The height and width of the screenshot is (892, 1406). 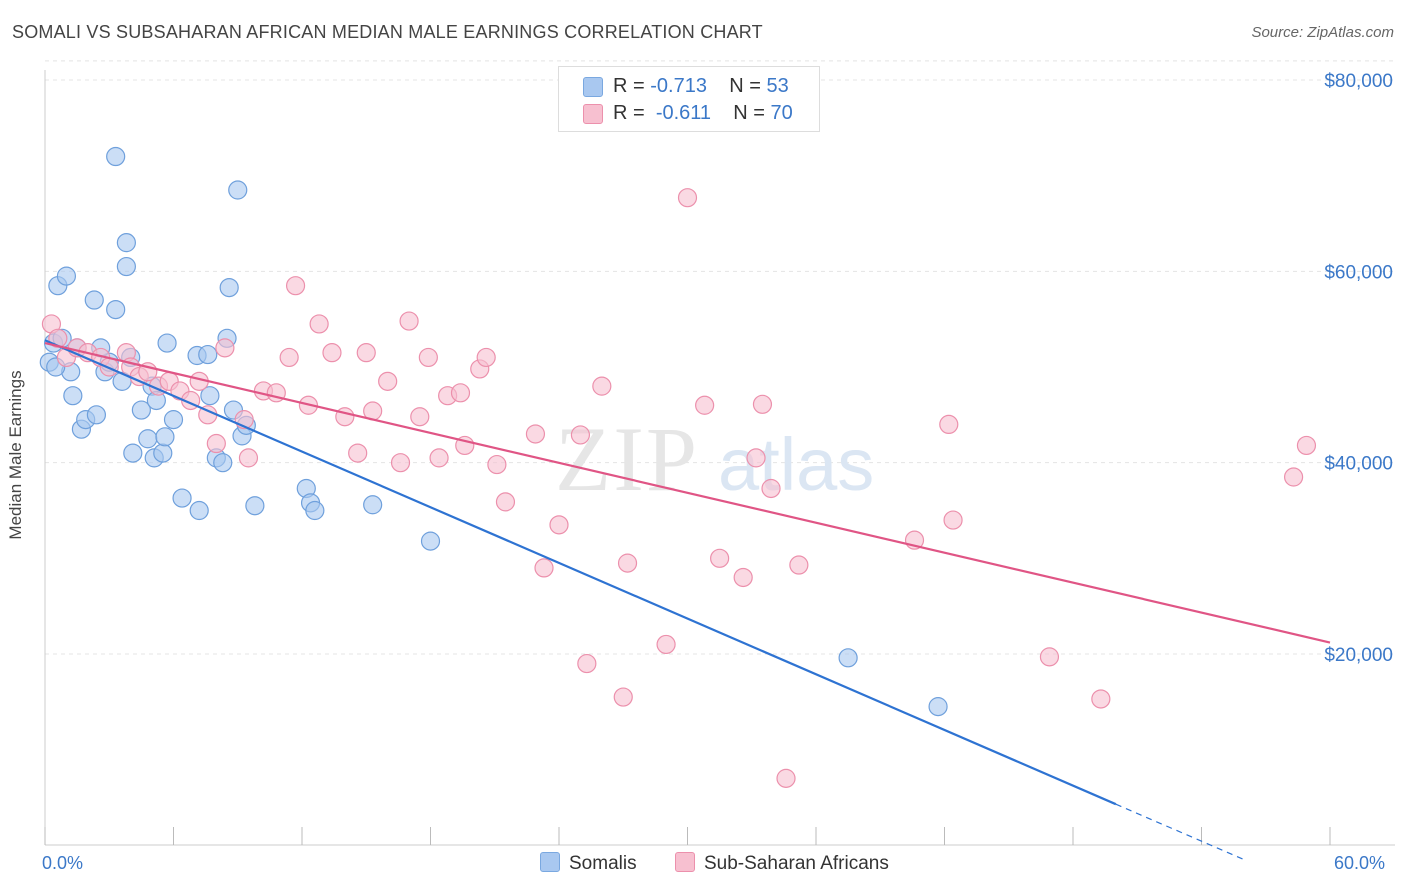 I want to click on watermark-atlas: atlas, so click(x=796, y=464).